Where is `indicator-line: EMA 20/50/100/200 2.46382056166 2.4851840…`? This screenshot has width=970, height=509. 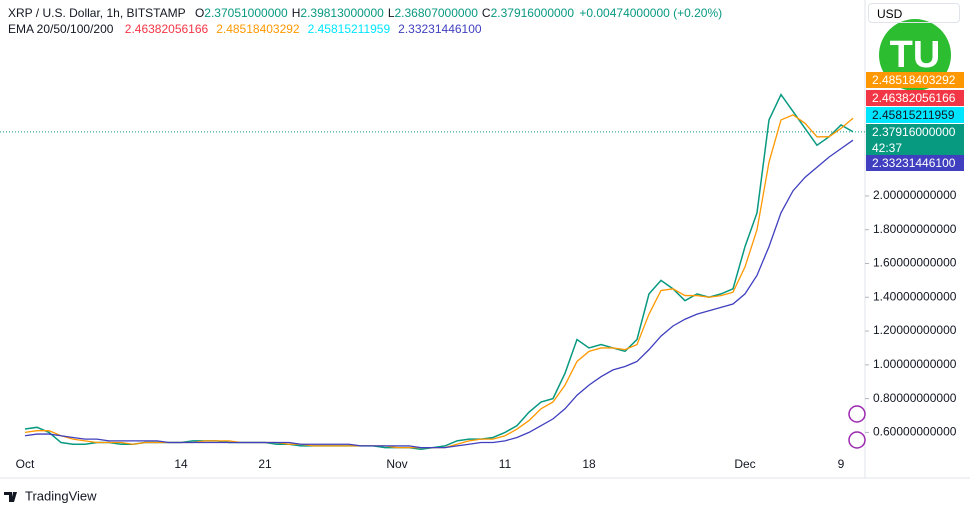
indicator-line: EMA 20/50/100/200 2.46382056166 2.4851840… is located at coordinates (247, 29).